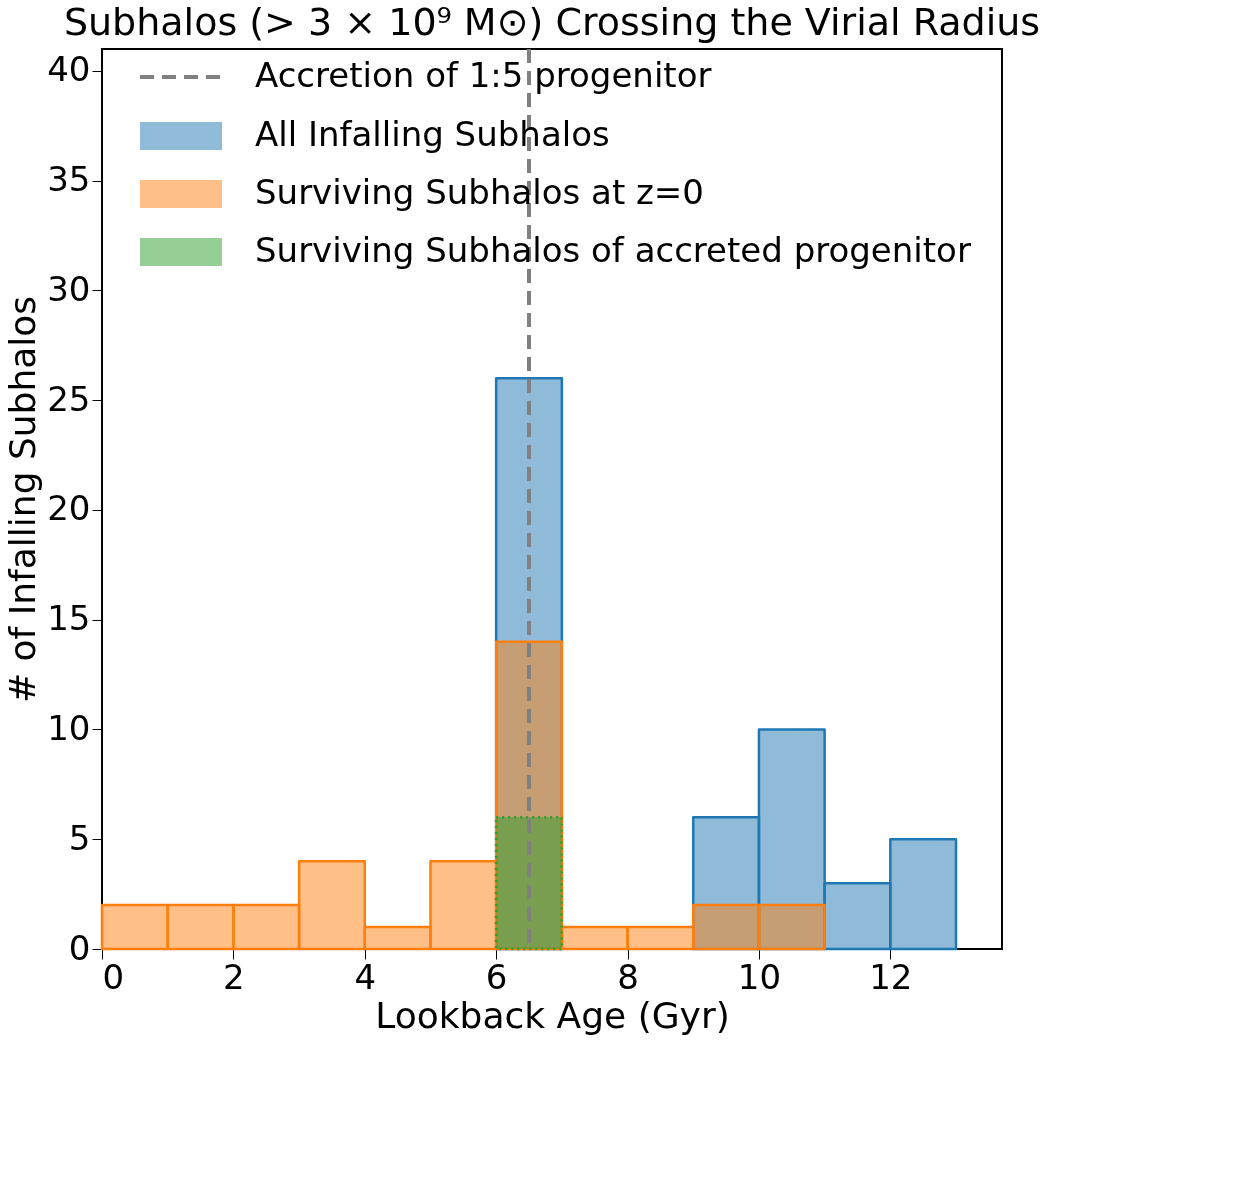  I want to click on x-tick-label: 12, so click(891, 976).